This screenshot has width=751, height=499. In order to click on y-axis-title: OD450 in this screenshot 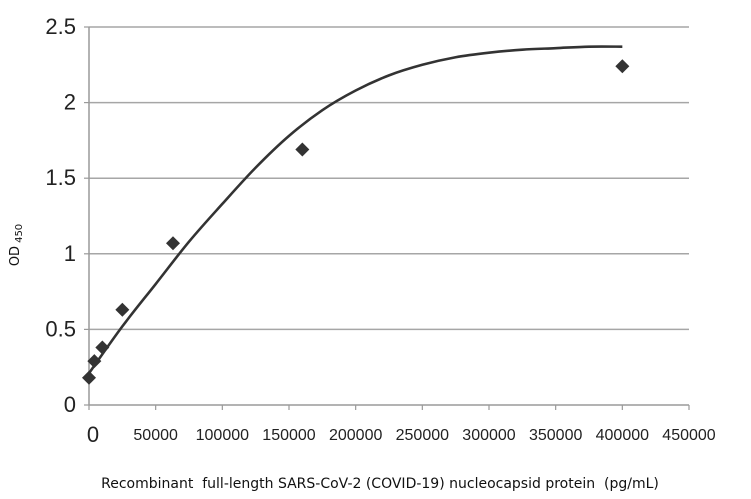, I will do `click(16, 245)`.